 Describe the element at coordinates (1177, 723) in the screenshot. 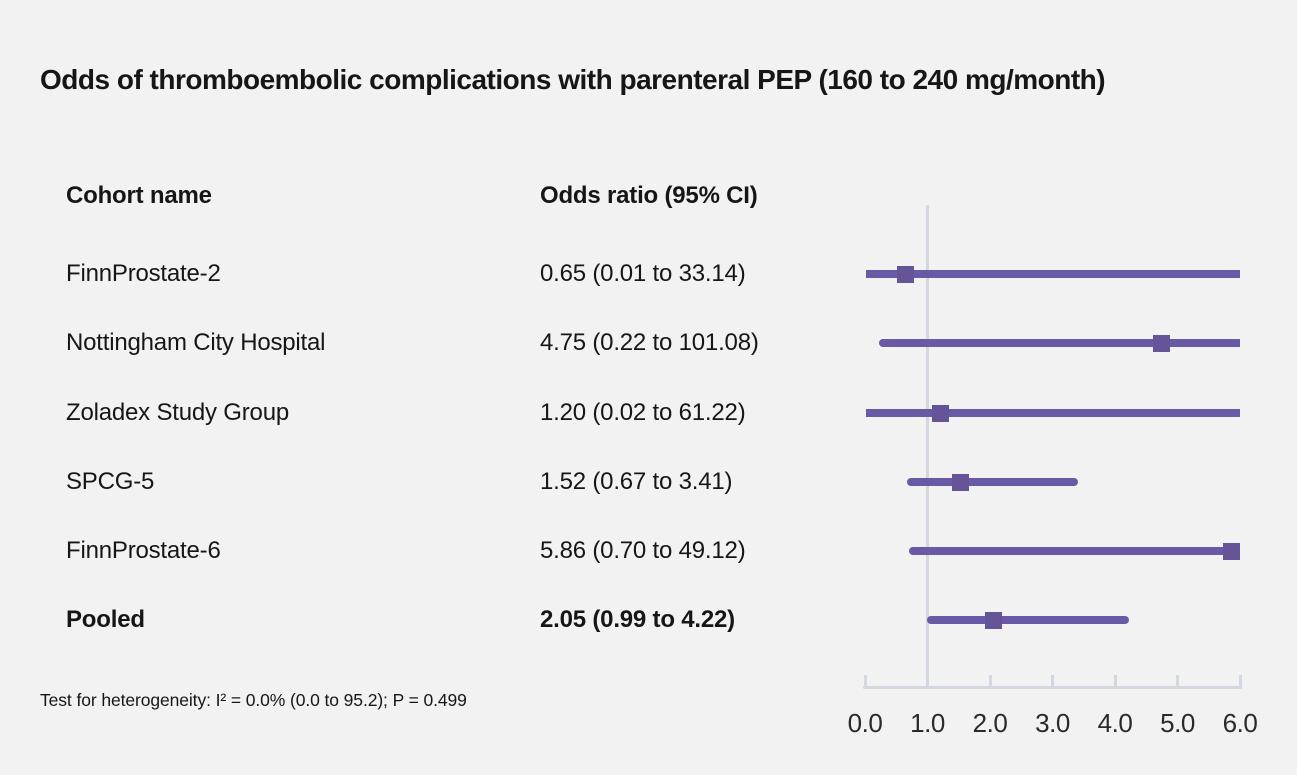

I see `x-axis-tick-label: 5.0` at that location.